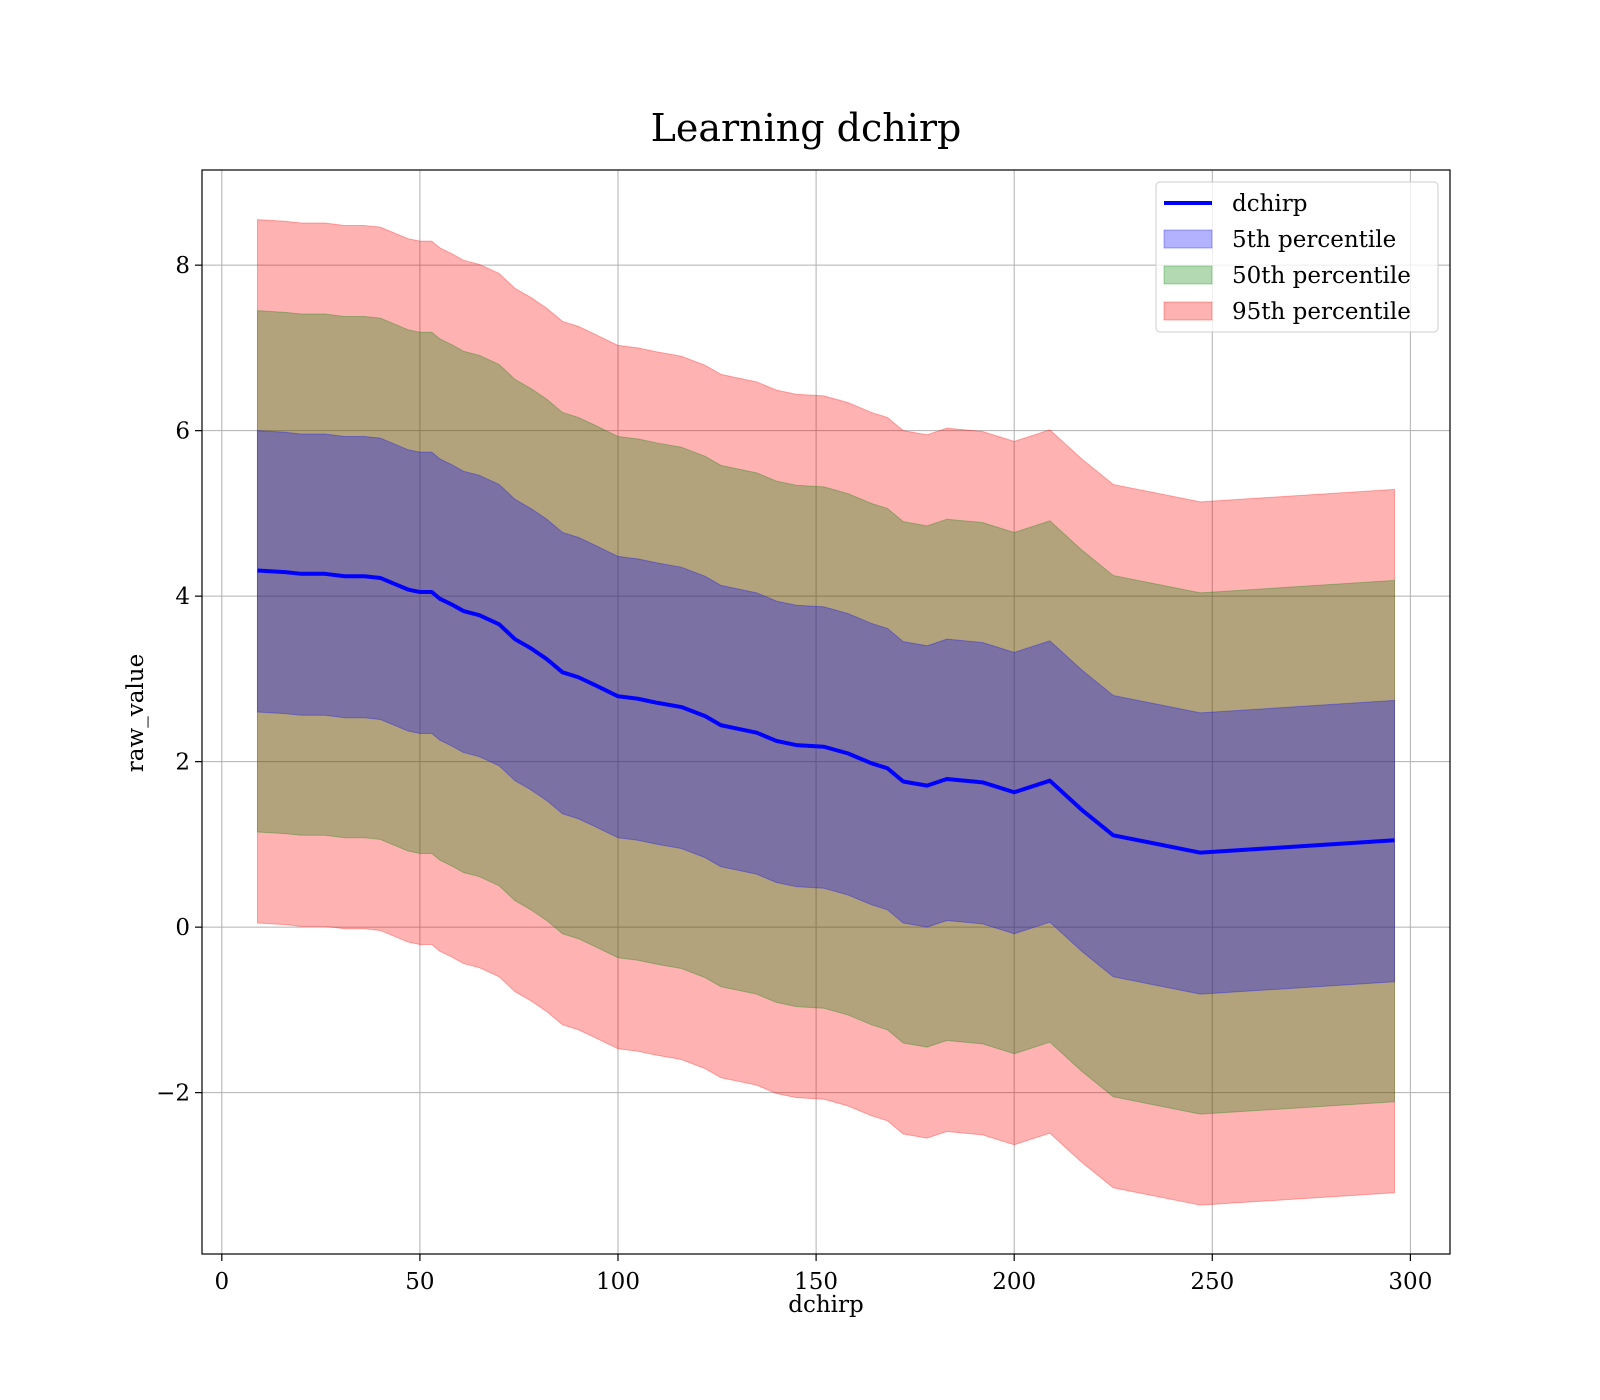 This screenshot has height=1400, width=1600. Describe the element at coordinates (1014, 1282) in the screenshot. I see `x-tick-label: 200` at that location.